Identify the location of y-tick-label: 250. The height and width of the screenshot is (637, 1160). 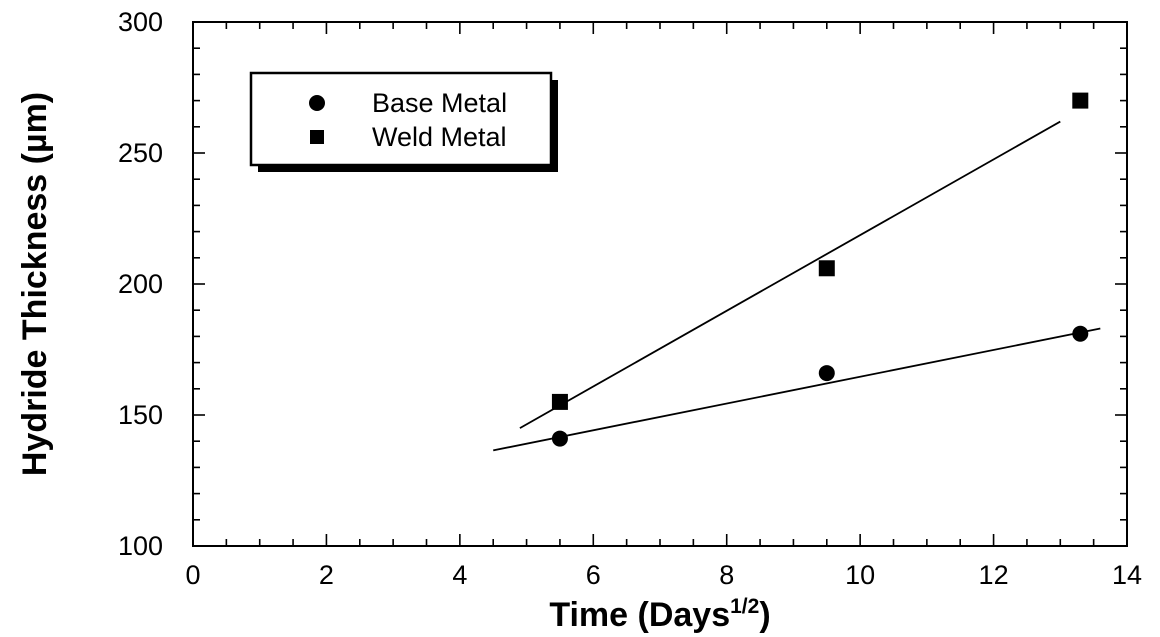
(140, 153).